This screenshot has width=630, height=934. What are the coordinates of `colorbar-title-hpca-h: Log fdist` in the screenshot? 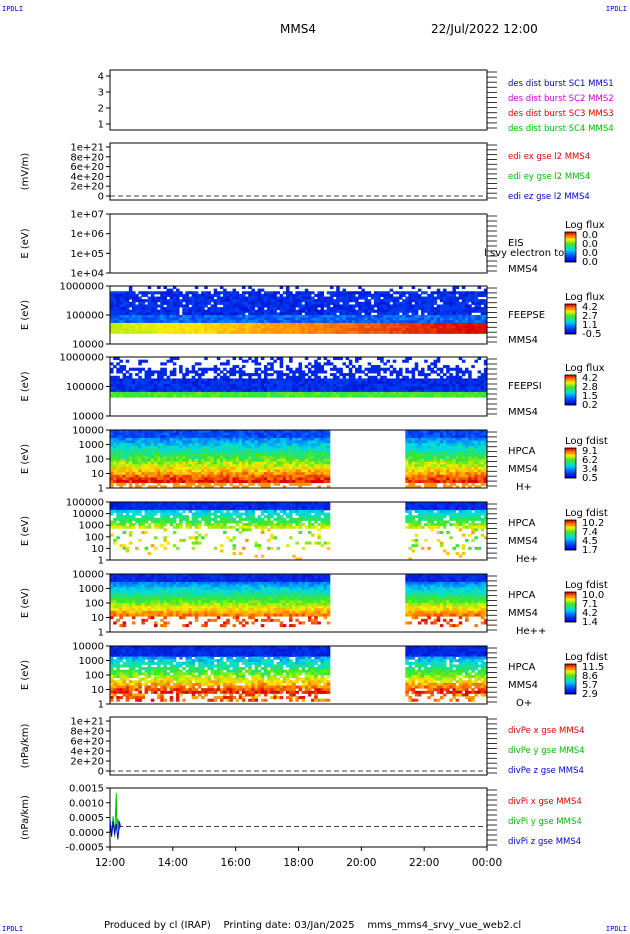 It's located at (586, 441).